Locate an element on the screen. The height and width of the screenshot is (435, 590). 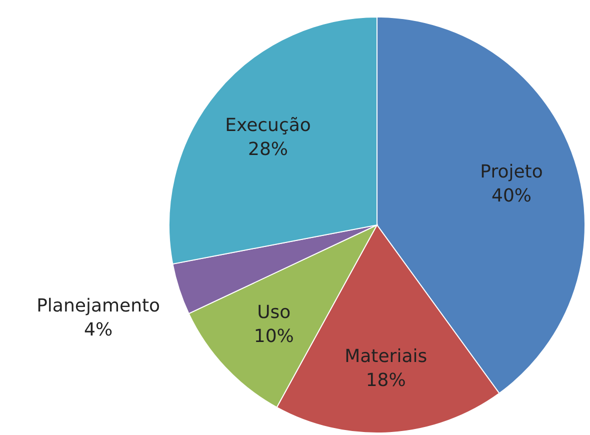
data-label: 40% is located at coordinates (512, 195).